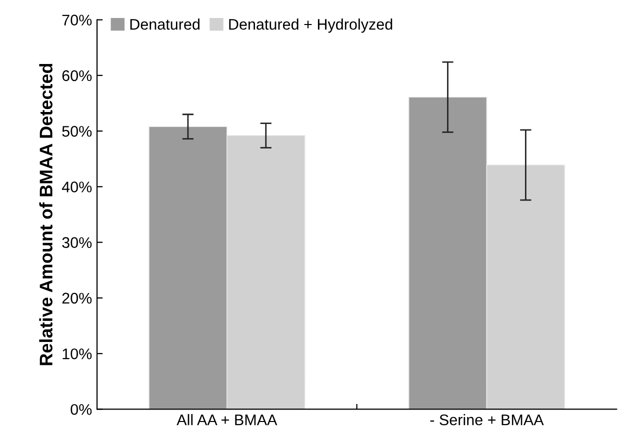 The width and height of the screenshot is (626, 440). Describe the element at coordinates (77, 298) in the screenshot. I see `y-tick-label: 20%` at that location.